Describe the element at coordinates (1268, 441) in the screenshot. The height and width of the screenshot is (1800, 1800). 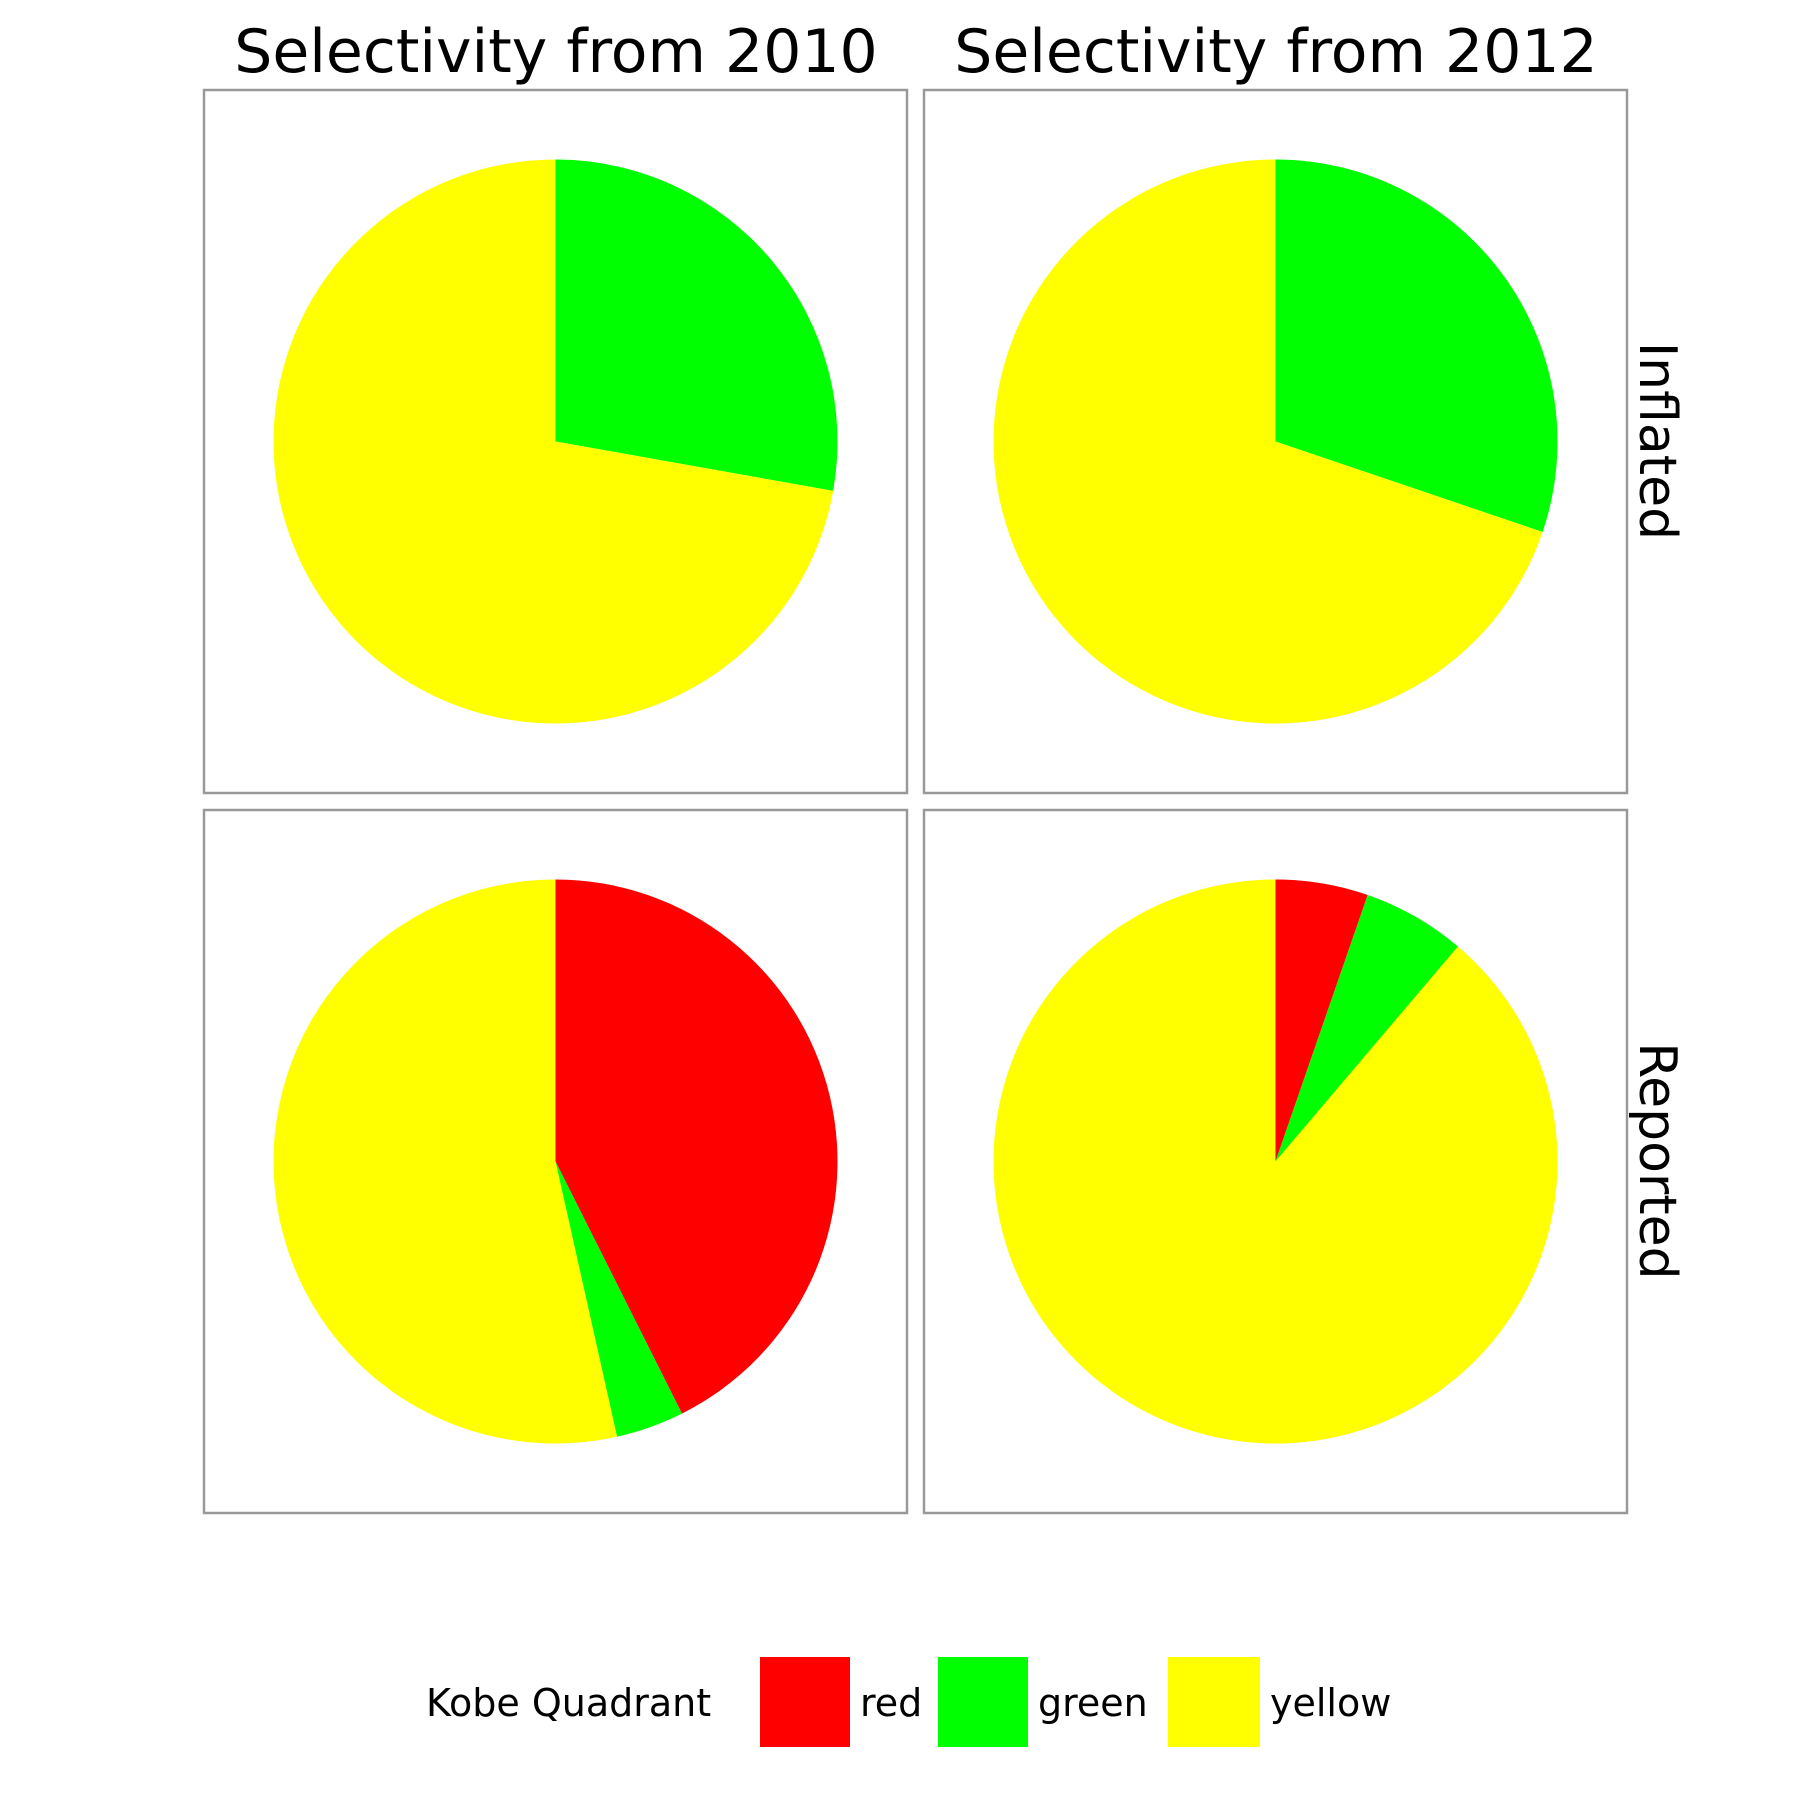
I see `panel-inflated-selectivity-from-2012-slice-yellow` at that location.